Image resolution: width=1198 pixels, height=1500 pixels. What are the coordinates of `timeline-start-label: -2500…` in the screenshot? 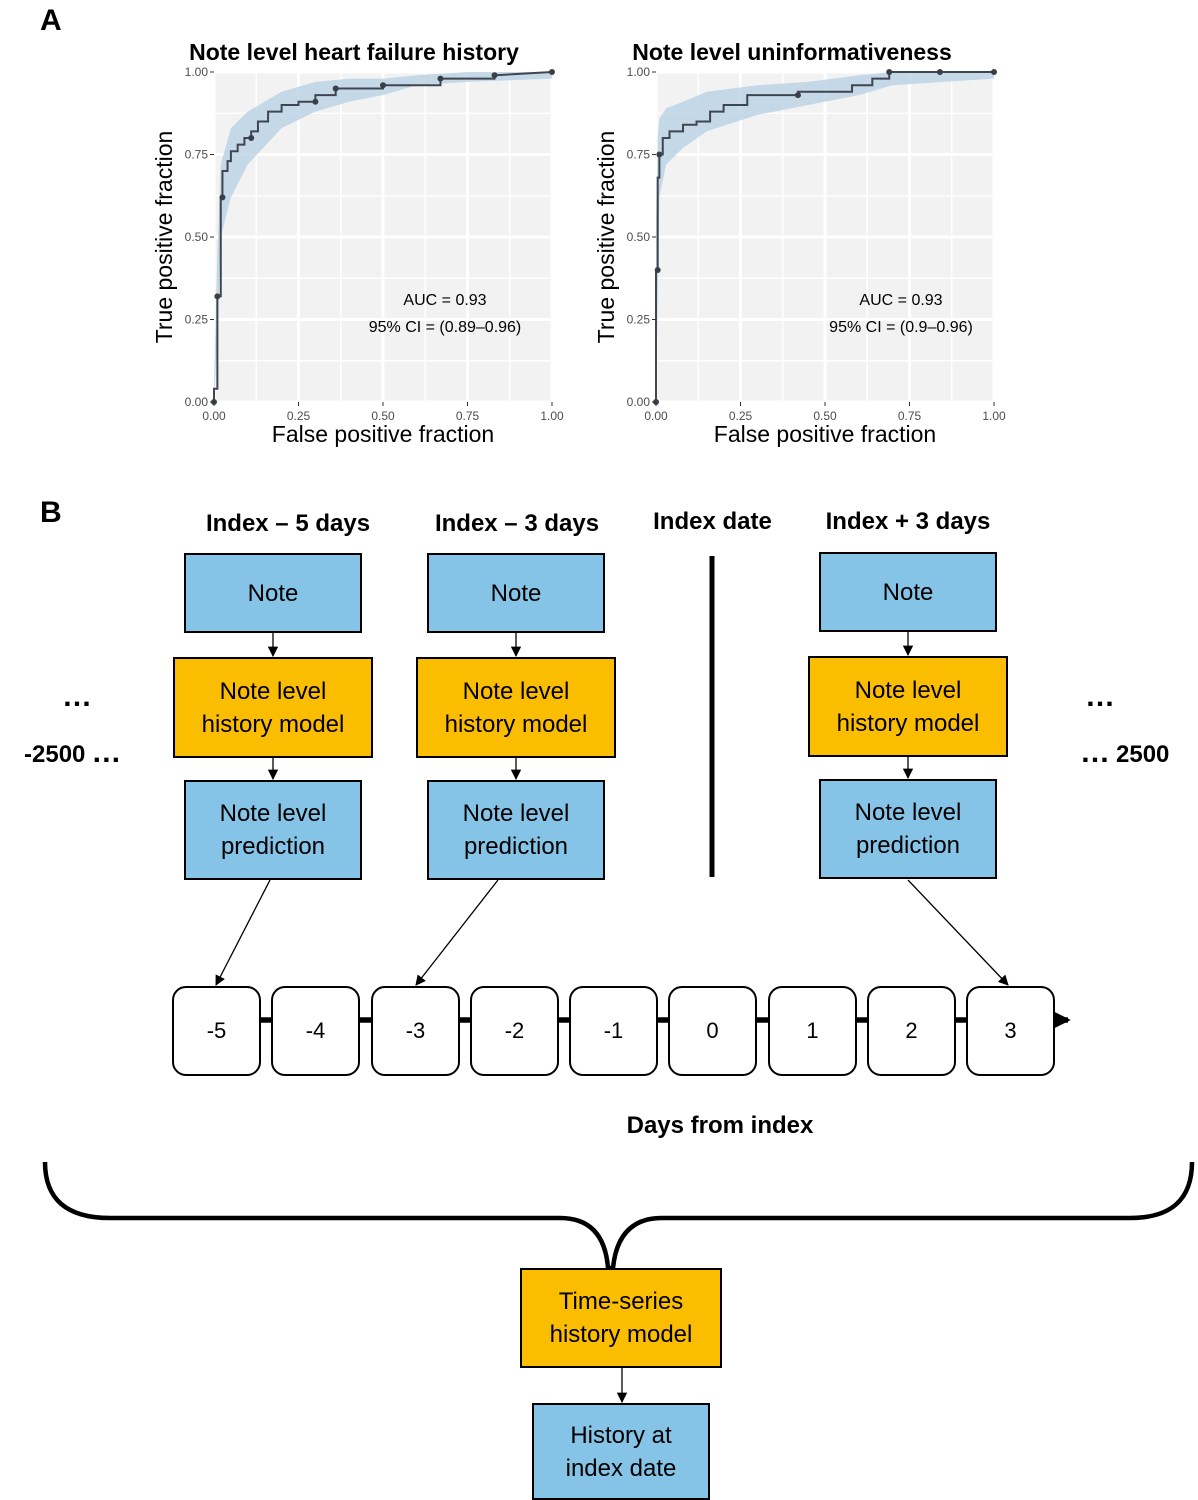 It's located at (73, 752).